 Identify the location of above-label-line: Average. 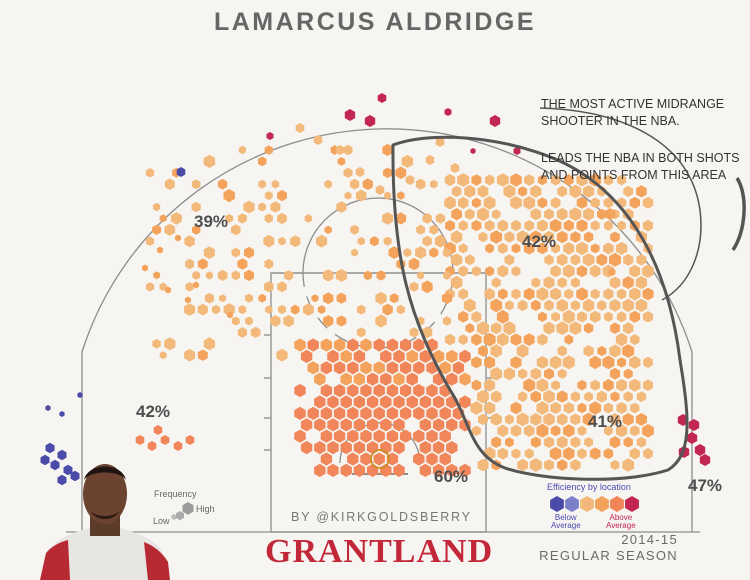
(621, 525).